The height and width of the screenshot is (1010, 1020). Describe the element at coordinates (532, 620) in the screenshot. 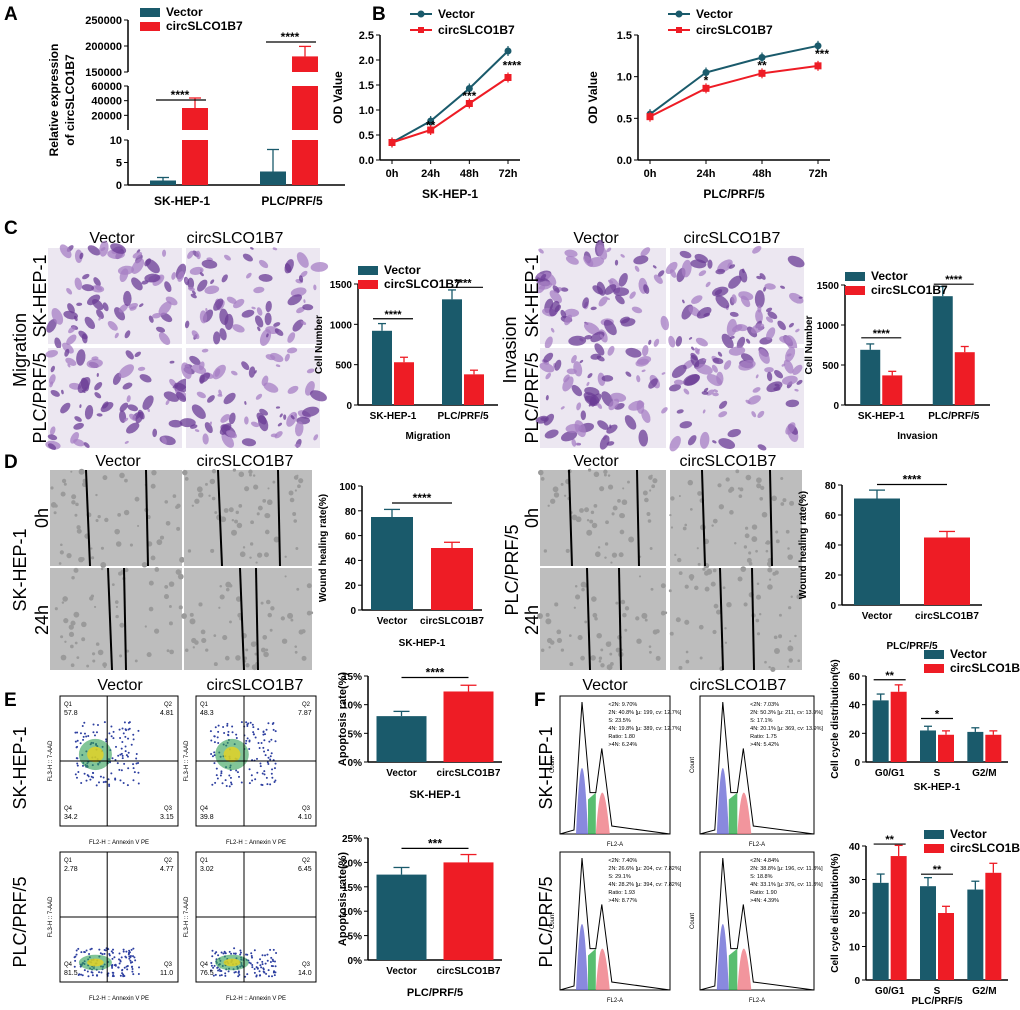

I see `row-label-24h: 24h` at that location.